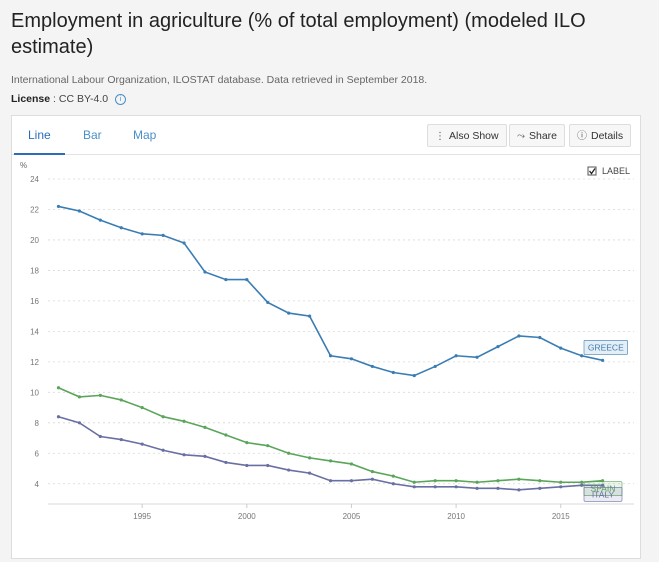  I want to click on share-label: Share, so click(543, 136).